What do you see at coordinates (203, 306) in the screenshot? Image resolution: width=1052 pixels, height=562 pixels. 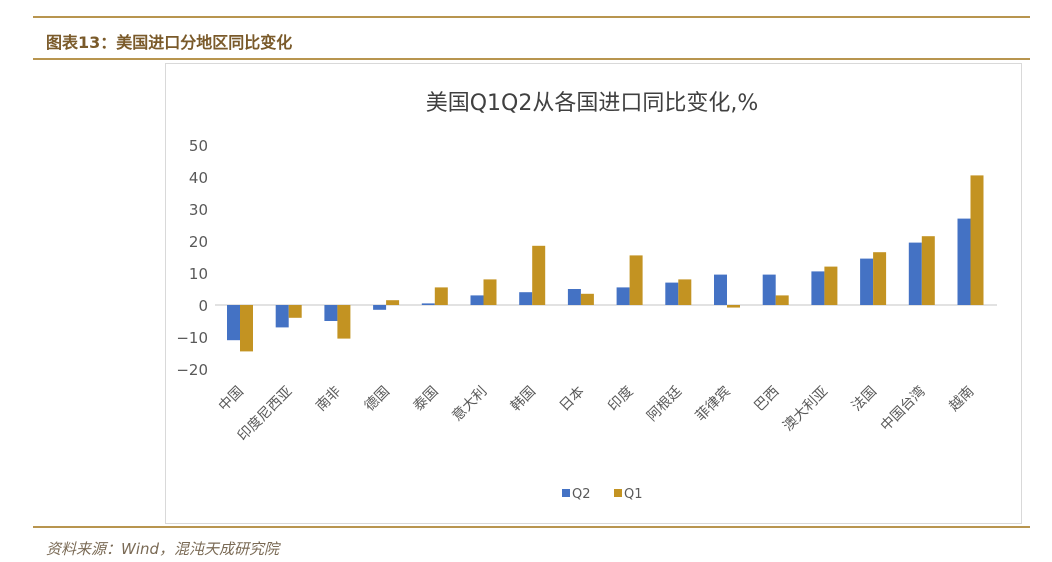 I see `y-tick-label: 0` at bounding box center [203, 306].